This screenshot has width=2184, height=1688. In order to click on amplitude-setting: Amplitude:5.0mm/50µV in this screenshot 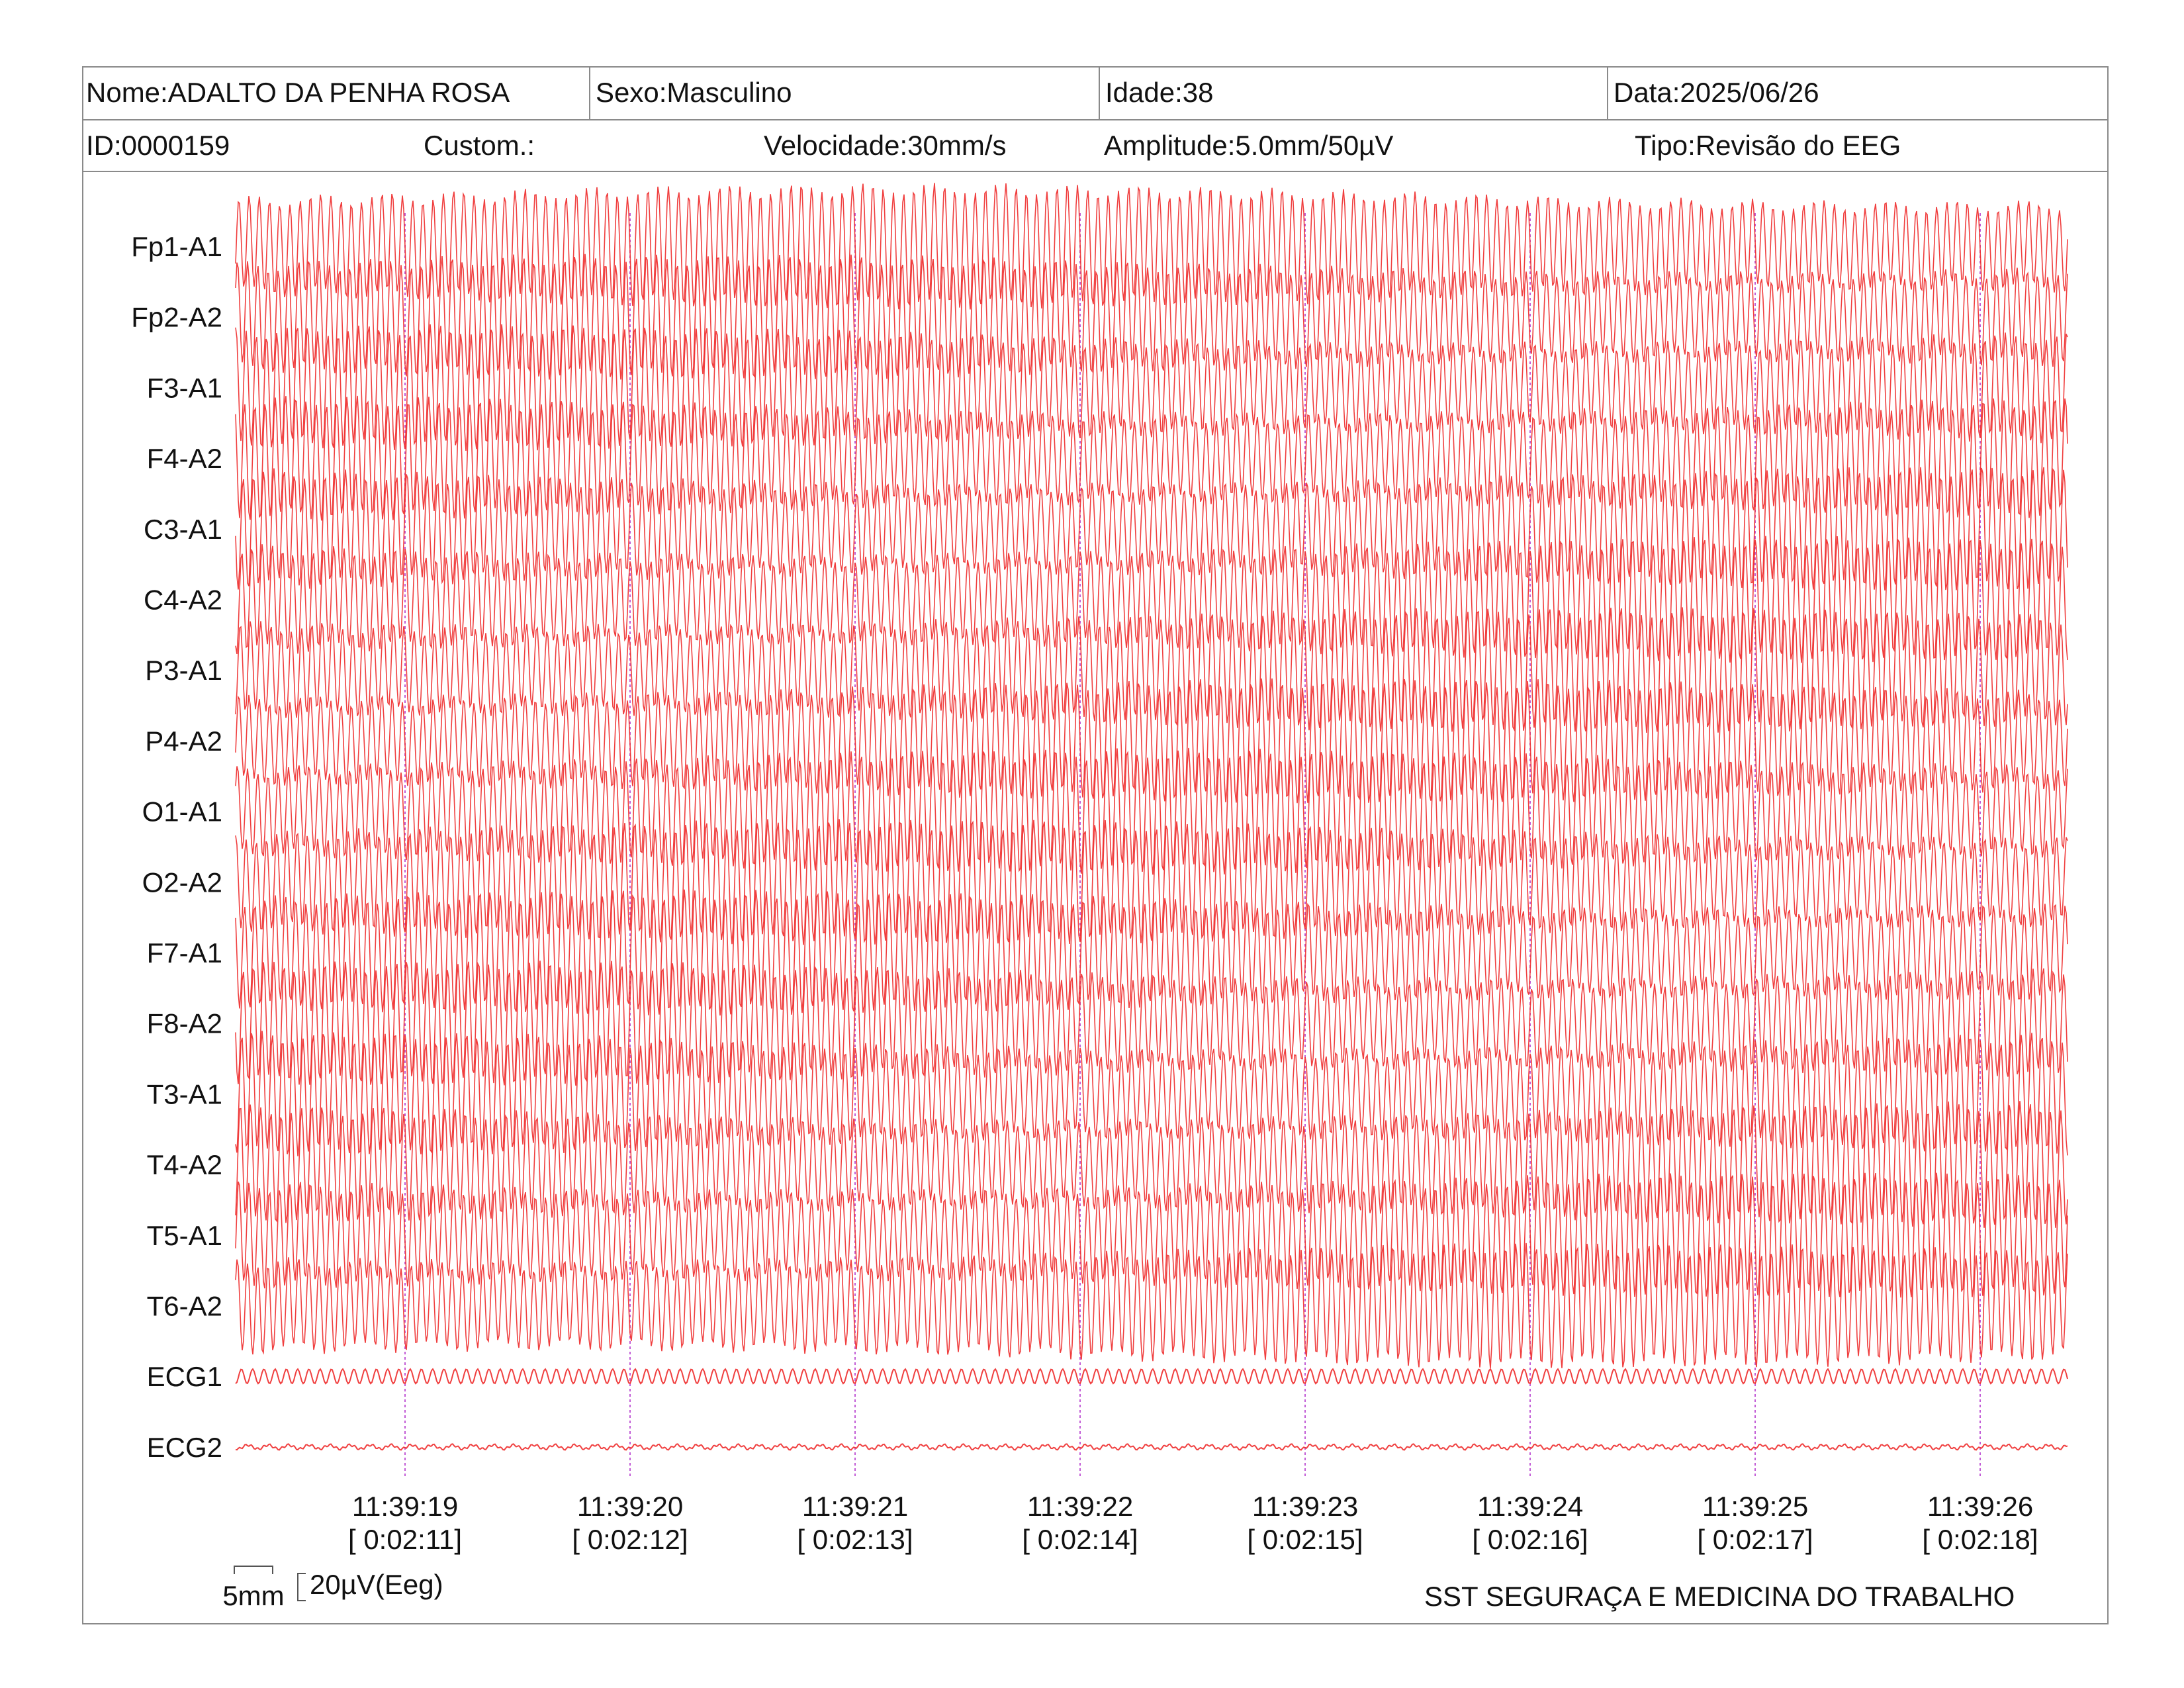, I will do `click(1249, 145)`.